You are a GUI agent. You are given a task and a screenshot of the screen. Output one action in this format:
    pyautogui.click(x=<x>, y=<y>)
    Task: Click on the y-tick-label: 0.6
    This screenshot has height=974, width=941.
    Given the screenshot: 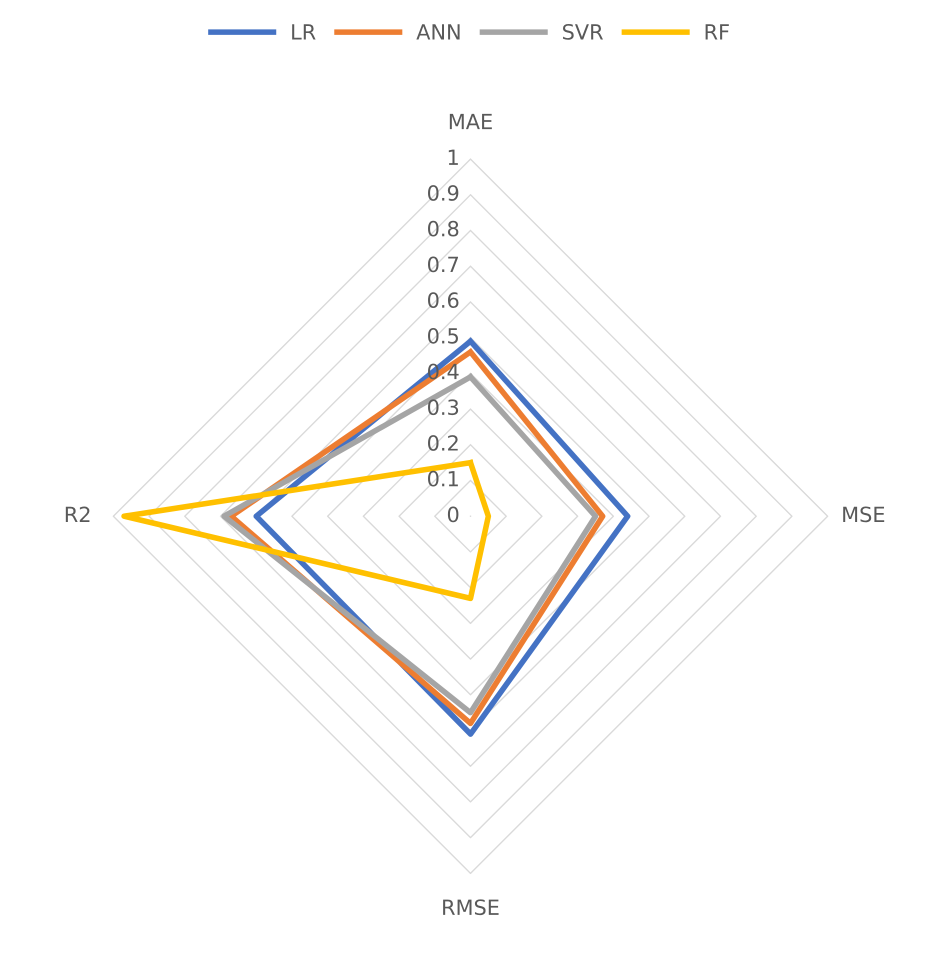 What is the action you would take?
    pyautogui.click(x=443, y=300)
    